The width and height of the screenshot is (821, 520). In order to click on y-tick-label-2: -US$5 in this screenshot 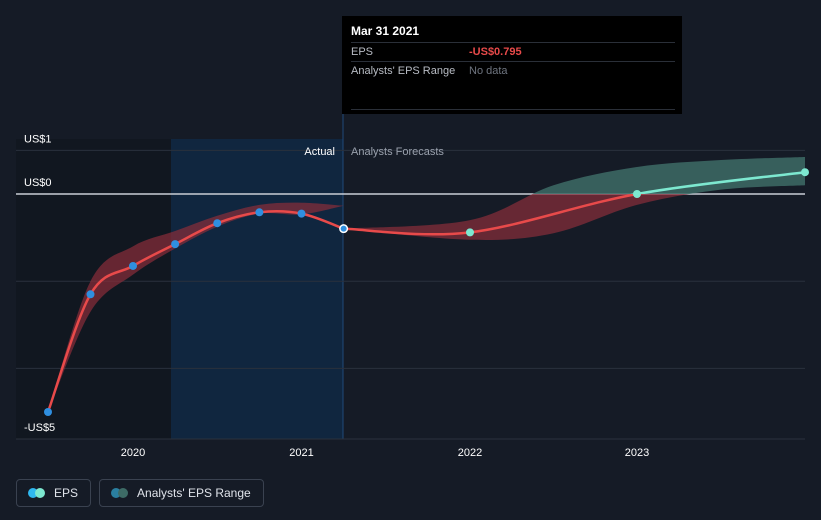, I will do `click(39, 428)`.